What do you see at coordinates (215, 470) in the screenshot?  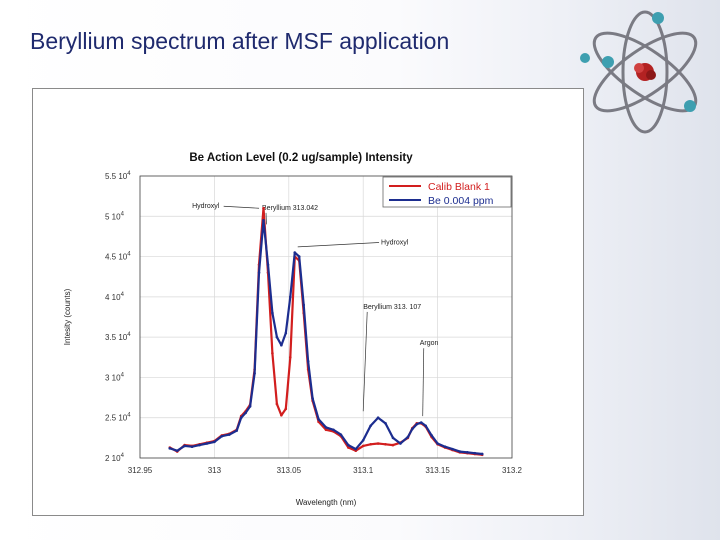 I see `x-tick-label: 313` at bounding box center [215, 470].